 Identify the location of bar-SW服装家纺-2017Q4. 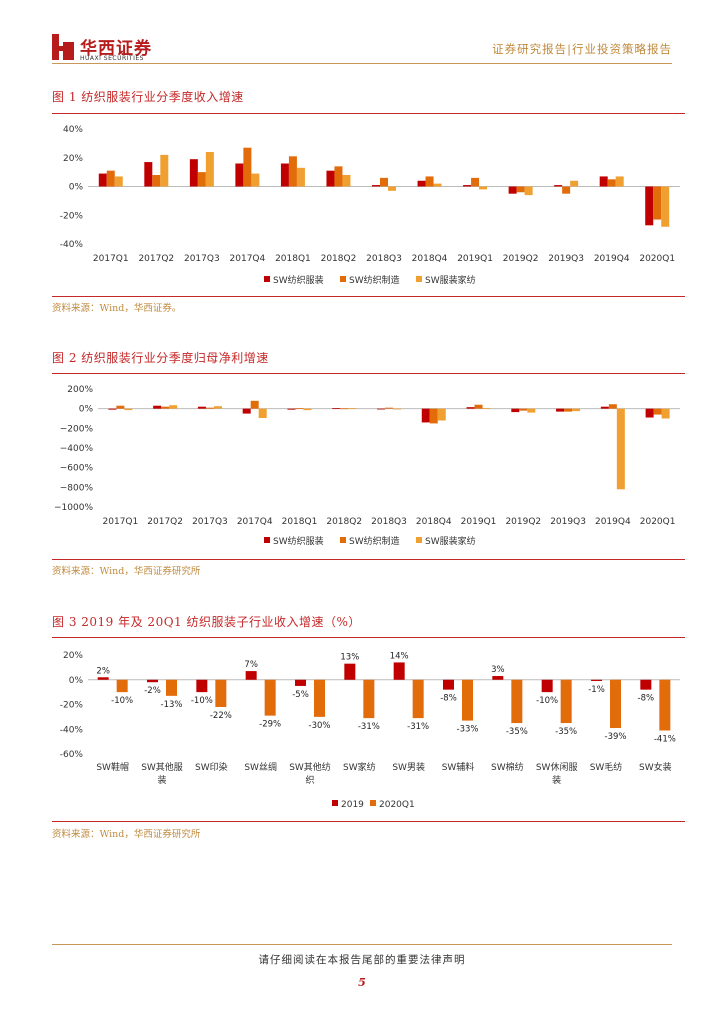
(262, 413).